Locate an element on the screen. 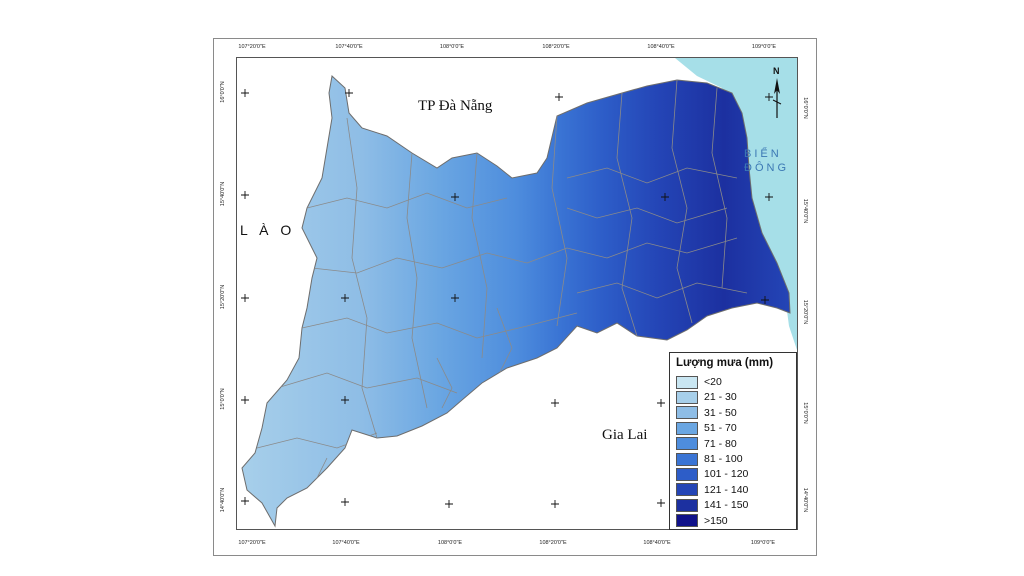 This screenshot has height=576, width=1024. legend-label: 71 - 80 is located at coordinates (720, 443).